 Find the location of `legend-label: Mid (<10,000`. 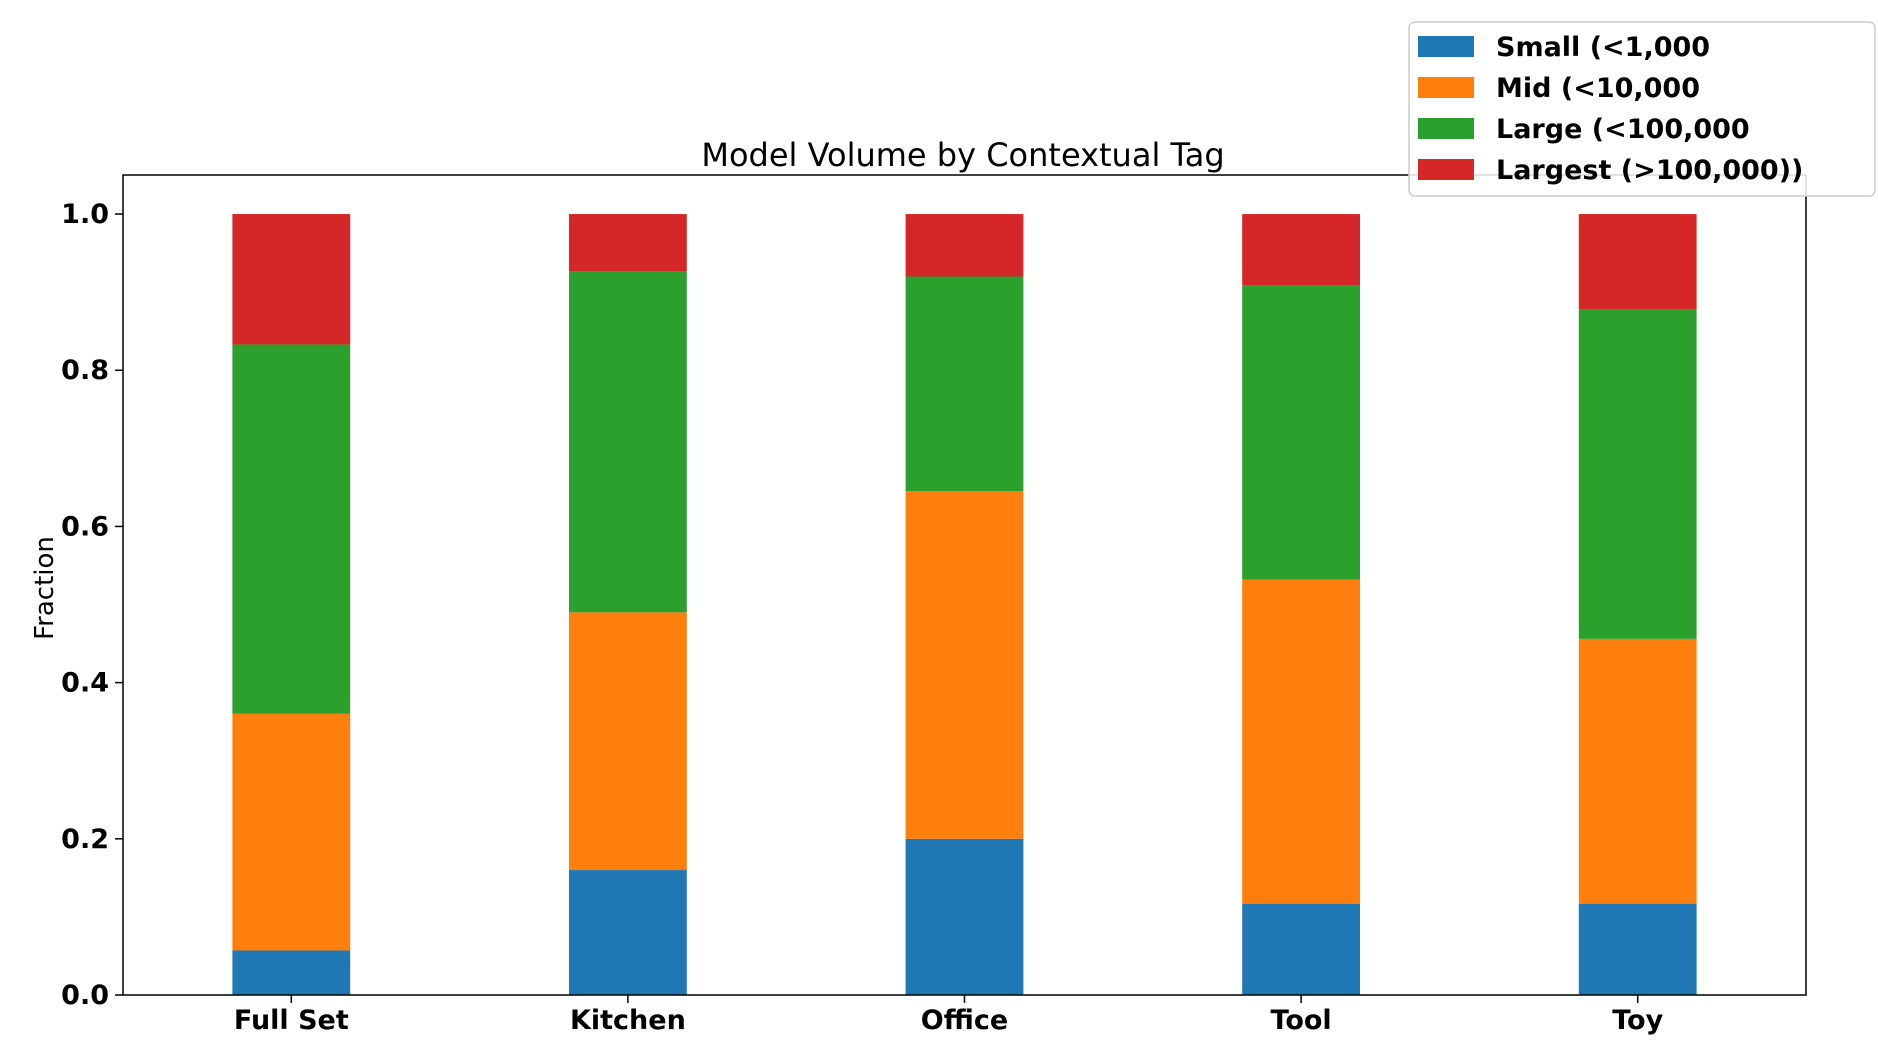

legend-label: Mid (<10,000 is located at coordinates (1598, 88).